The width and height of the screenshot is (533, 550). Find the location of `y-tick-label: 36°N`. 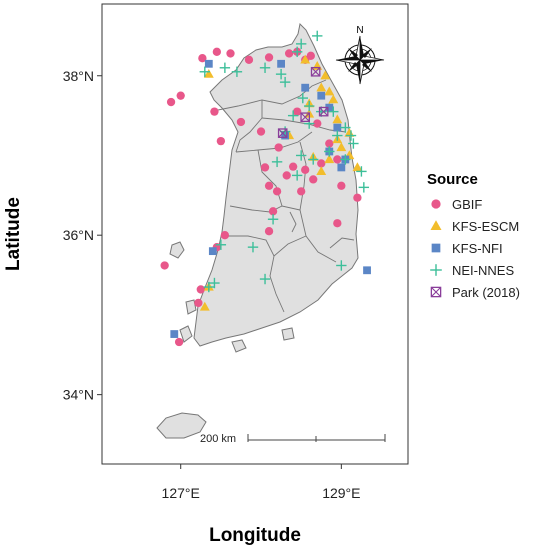

y-tick-label: 36°N is located at coordinates (78, 235).